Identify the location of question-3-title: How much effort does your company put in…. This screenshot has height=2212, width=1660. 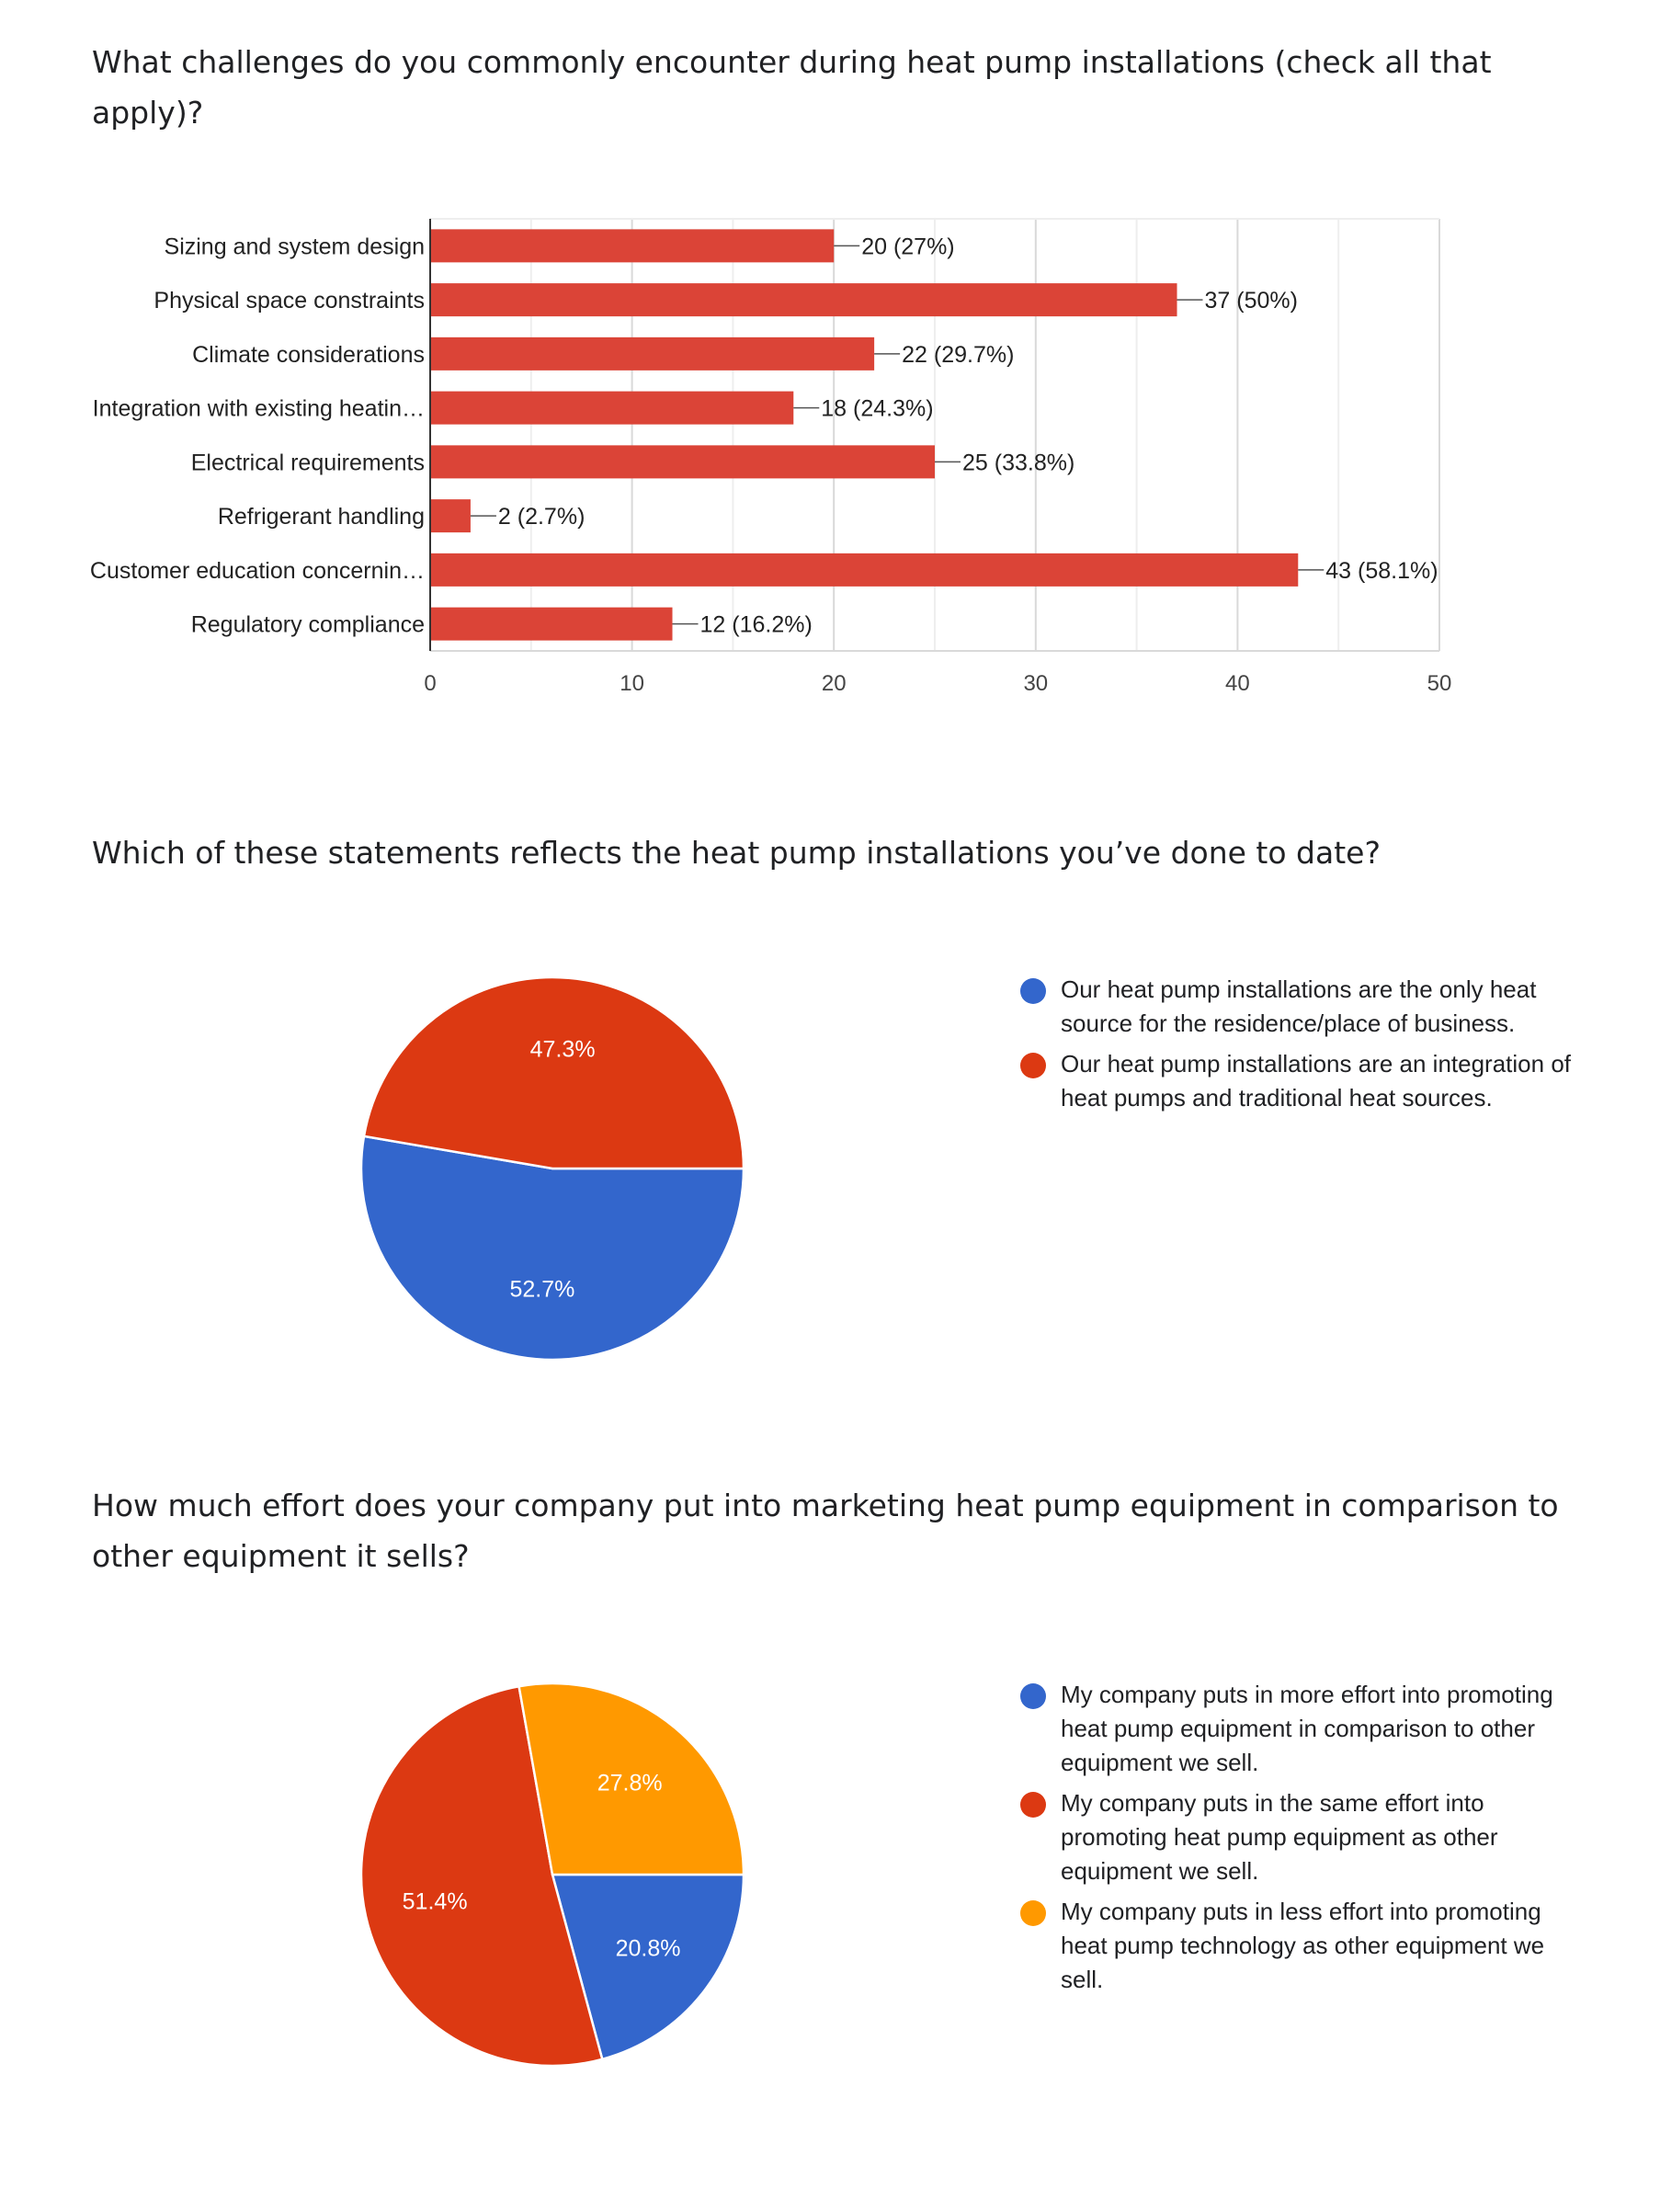
(825, 1531).